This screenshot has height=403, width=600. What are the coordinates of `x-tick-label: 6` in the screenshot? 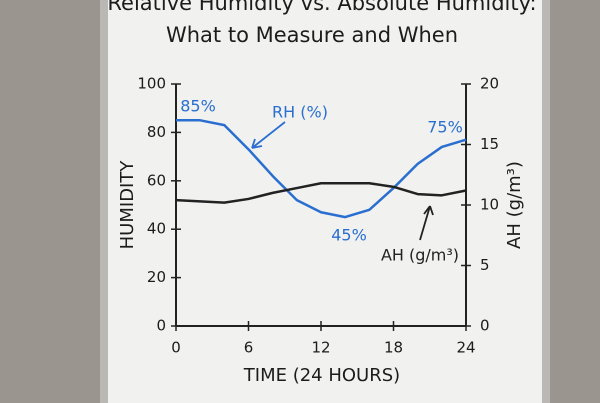 It's located at (249, 348).